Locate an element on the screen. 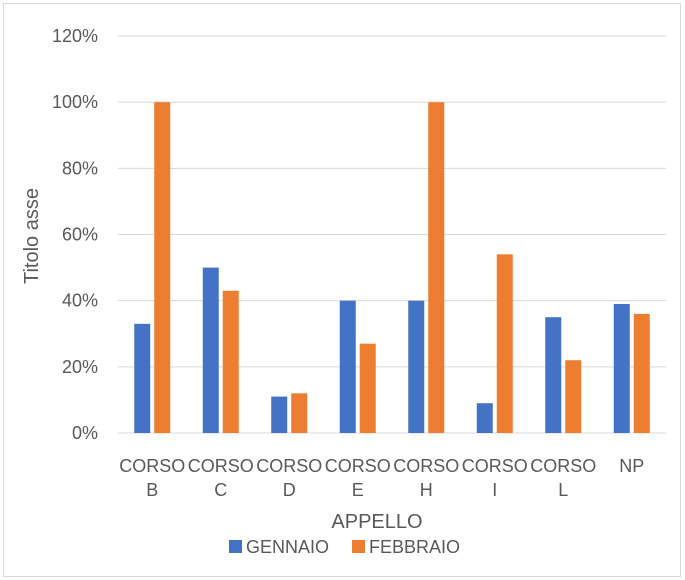 This screenshot has width=685, height=580. legend-swatch-febbraio is located at coordinates (358, 546).